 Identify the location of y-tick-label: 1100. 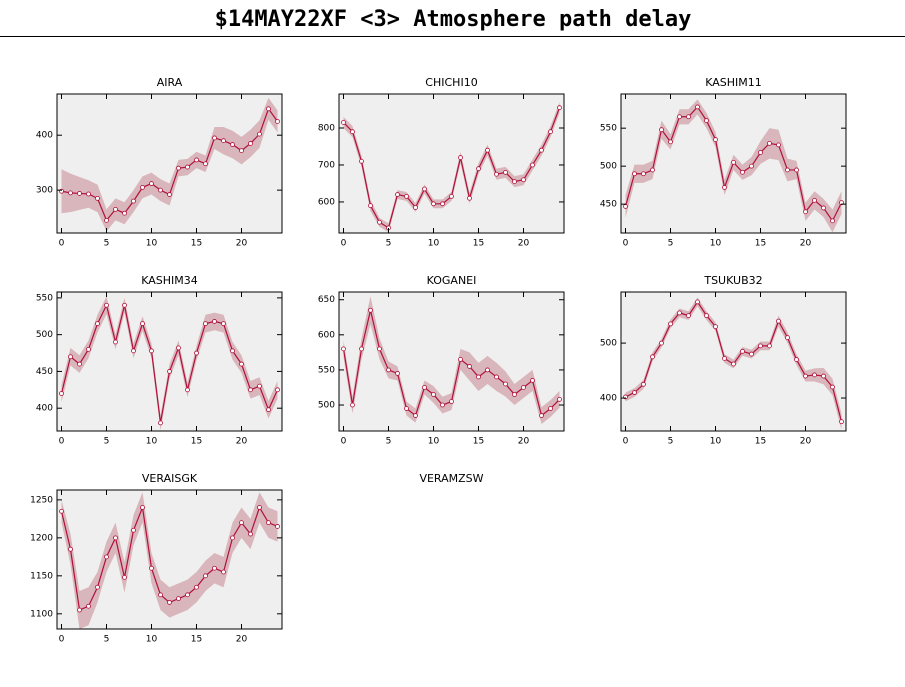
(41, 614).